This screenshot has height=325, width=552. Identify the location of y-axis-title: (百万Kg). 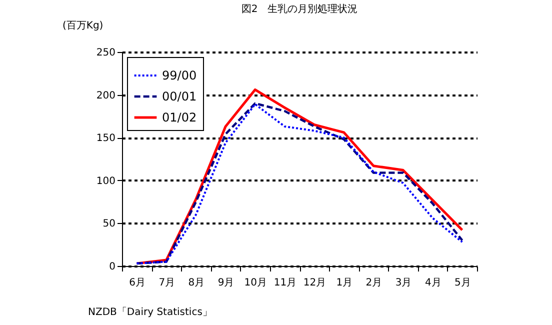
(83, 26).